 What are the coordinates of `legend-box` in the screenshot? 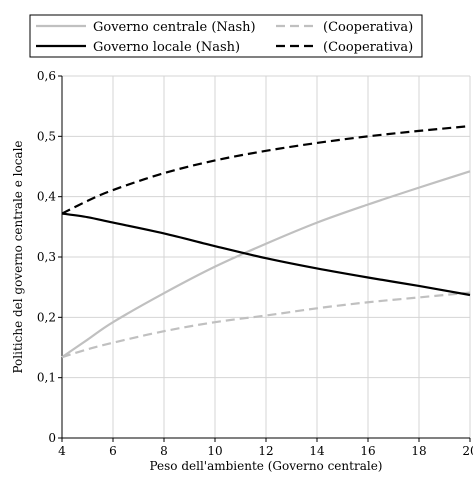 It's located at (226, 36).